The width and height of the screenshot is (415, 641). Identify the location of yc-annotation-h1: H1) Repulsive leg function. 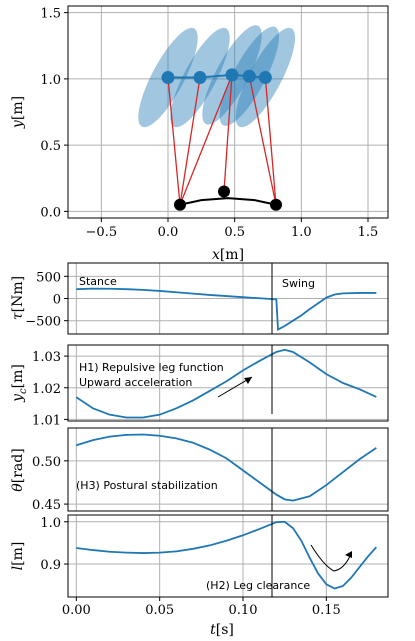
(151, 367).